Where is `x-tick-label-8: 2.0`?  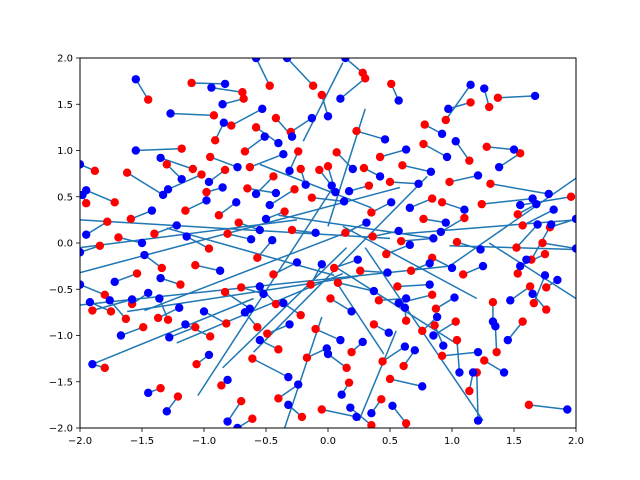 x-tick-label-8: 2.0 is located at coordinates (576, 441).